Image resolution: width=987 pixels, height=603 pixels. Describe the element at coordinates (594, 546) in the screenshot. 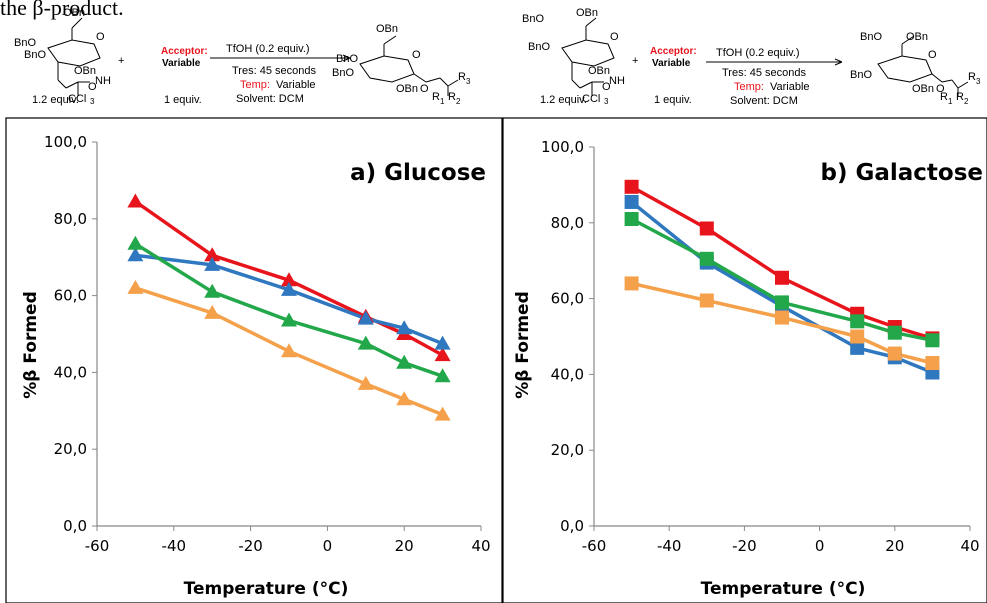

I see `galactose-x-tick-label: -60` at that location.